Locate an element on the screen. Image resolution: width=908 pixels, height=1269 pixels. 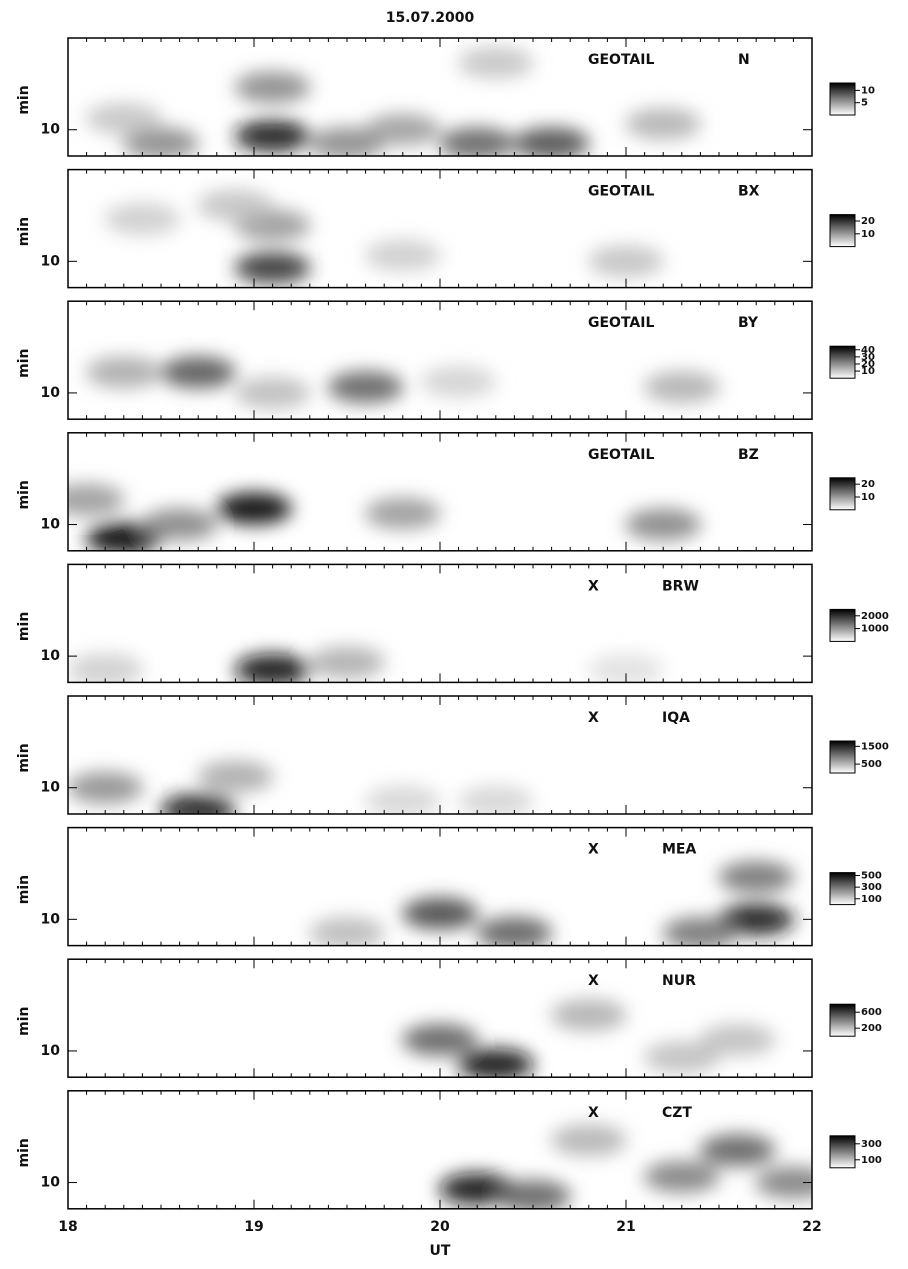
x-tick-label: 19 is located at coordinates (253, 1227).